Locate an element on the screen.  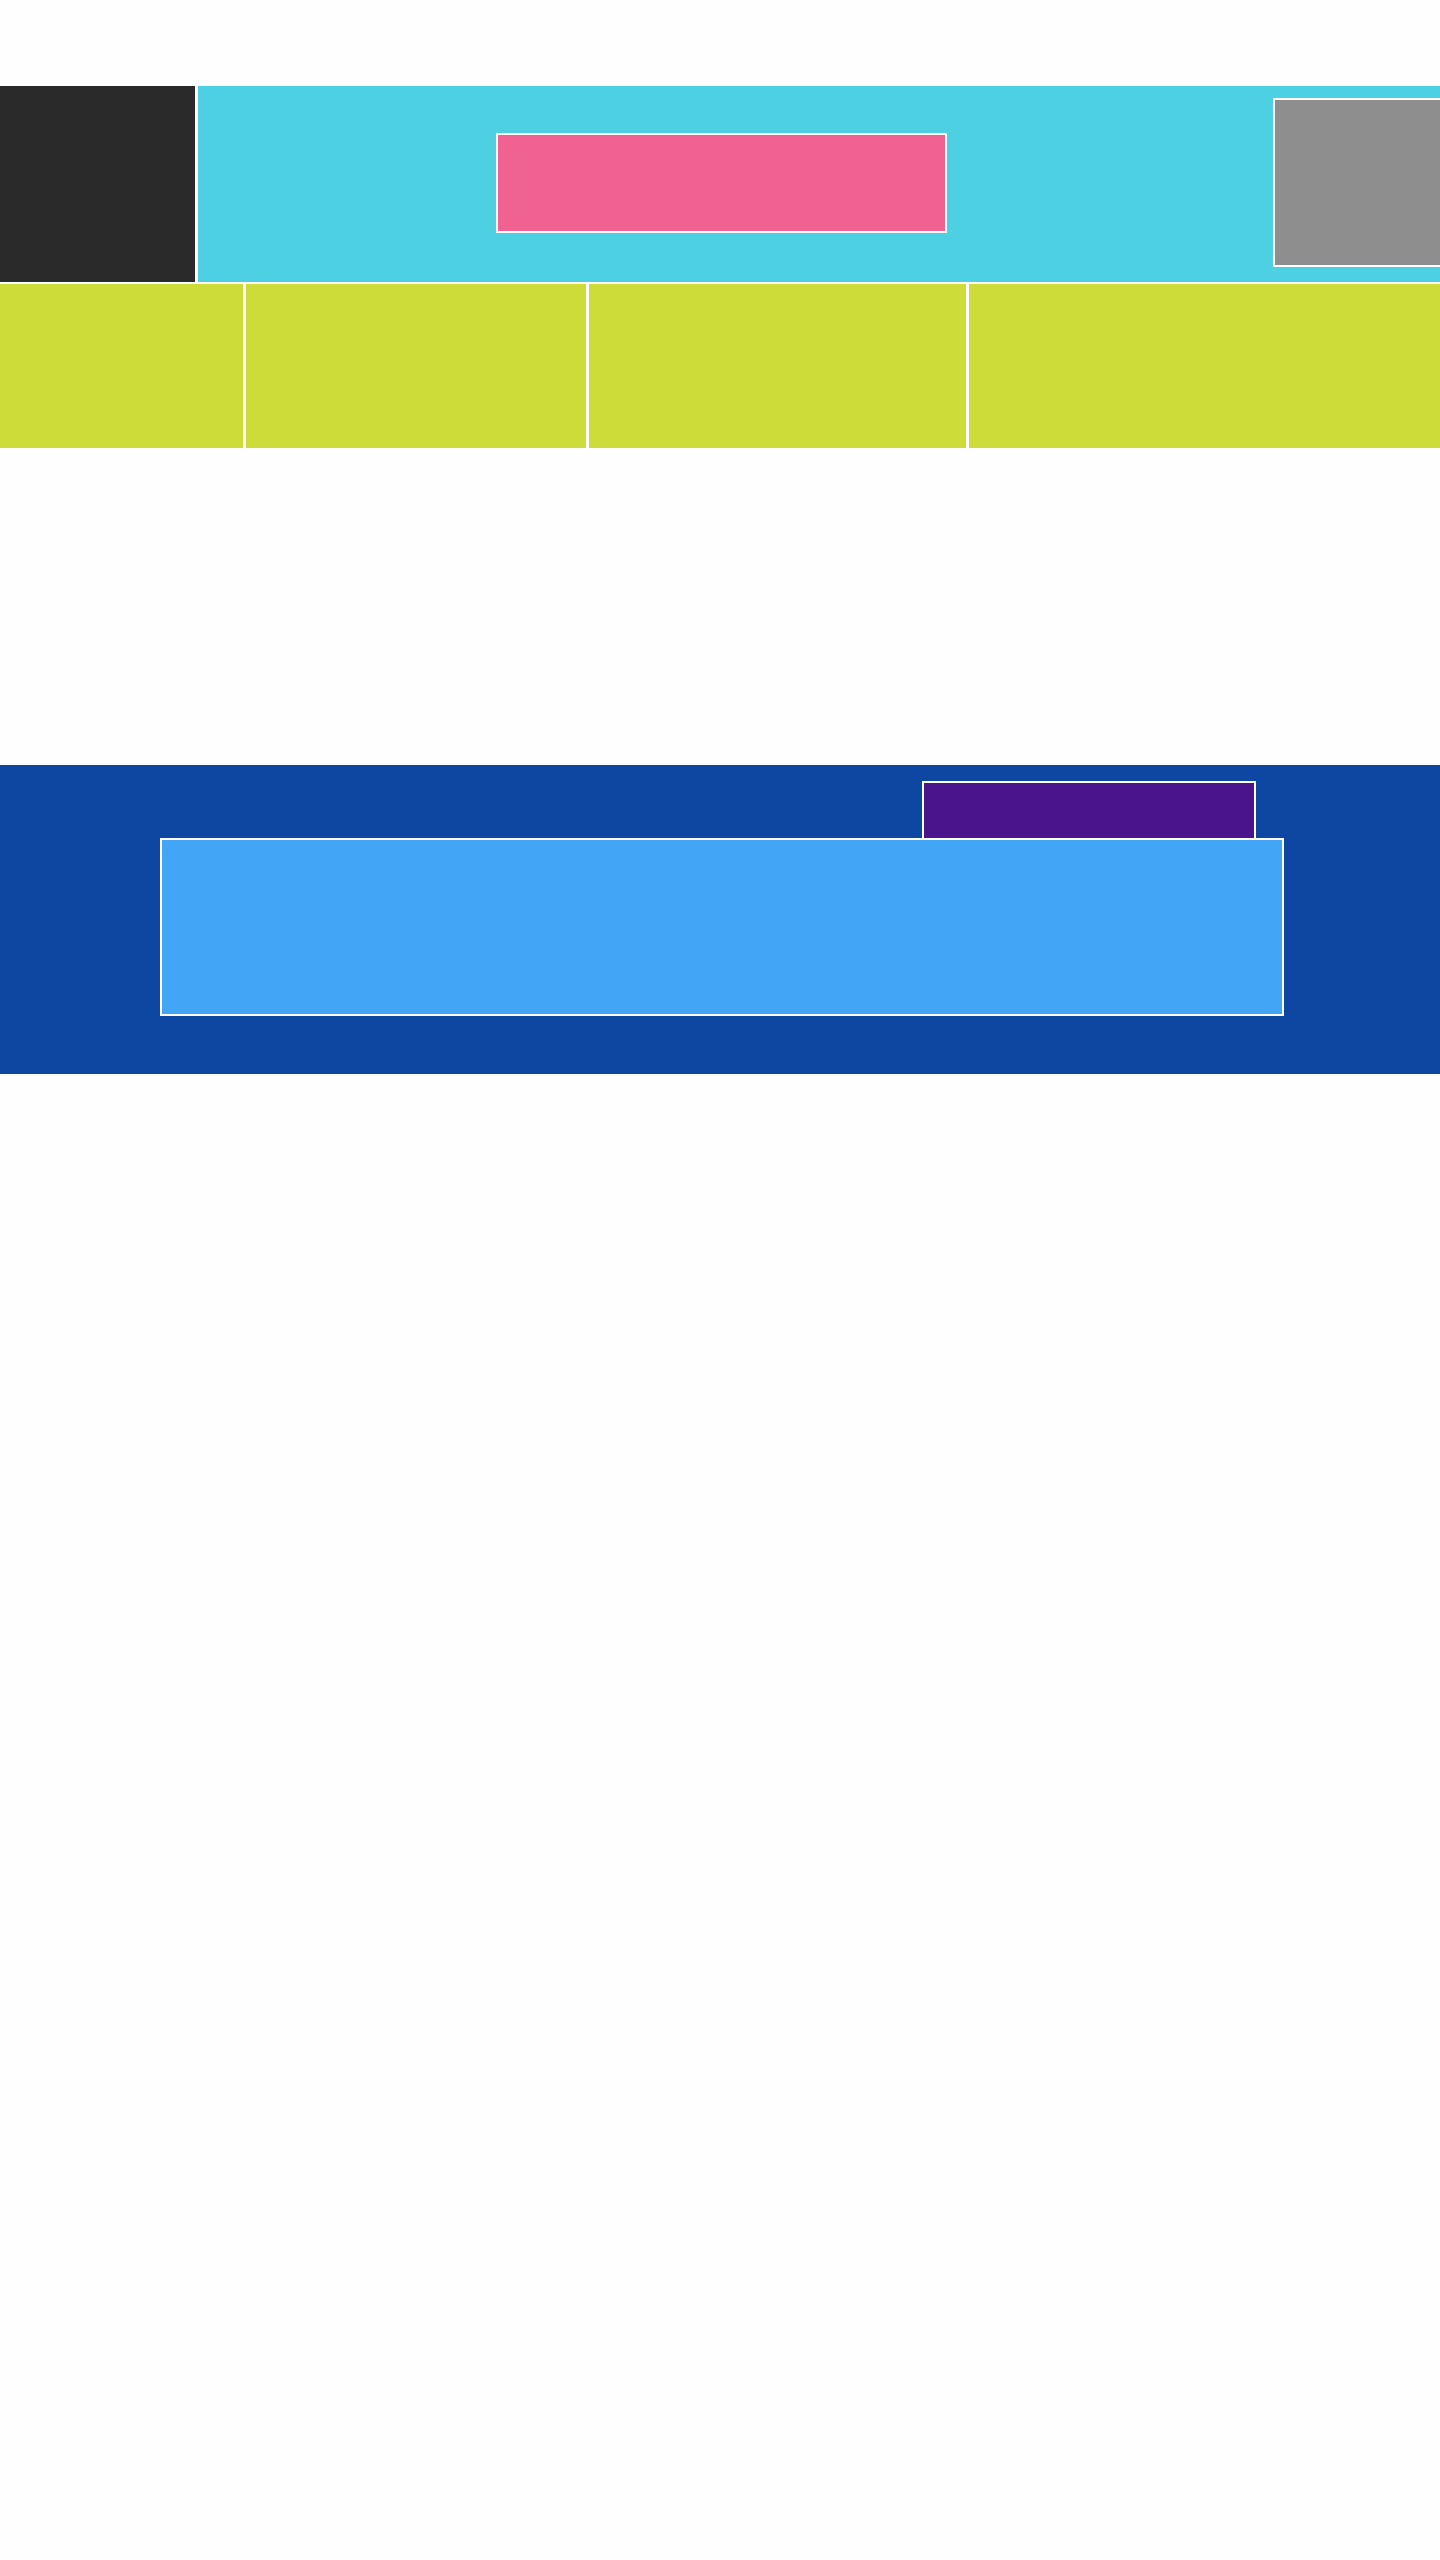
header-logo is located at coordinates (99, 184).